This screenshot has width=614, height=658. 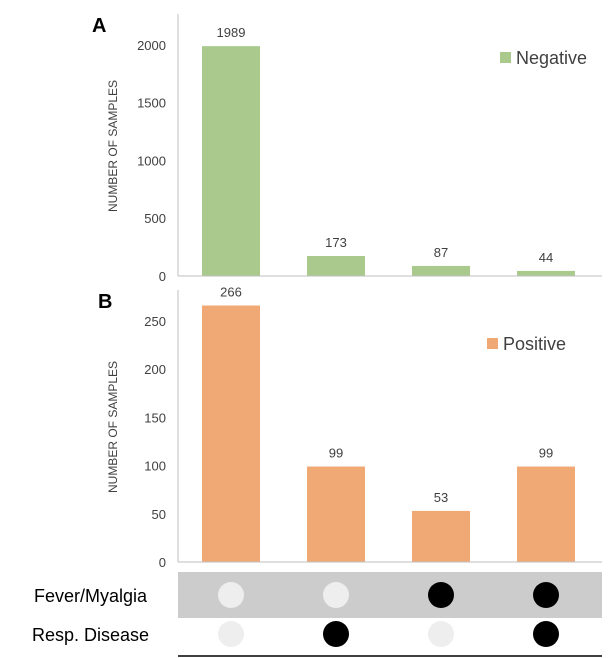 I want to click on matrix-dot-row2-col2, so click(x=336, y=634).